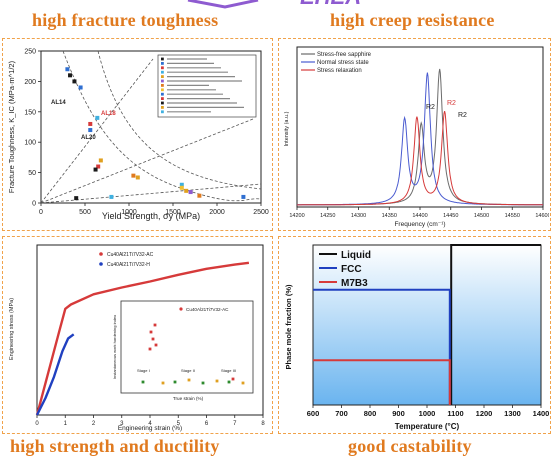  What do you see at coordinates (125, 20) in the screenshot?
I see `title-fracture: high fracture toughness` at bounding box center [125, 20].